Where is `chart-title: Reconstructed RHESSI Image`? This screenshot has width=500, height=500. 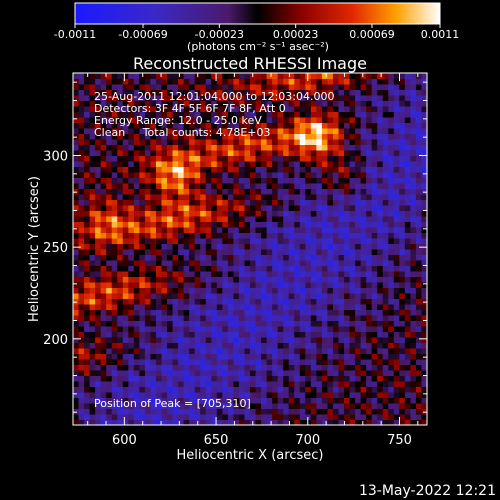
chart-title: Reconstructed RHESSI Image is located at coordinates (250, 63).